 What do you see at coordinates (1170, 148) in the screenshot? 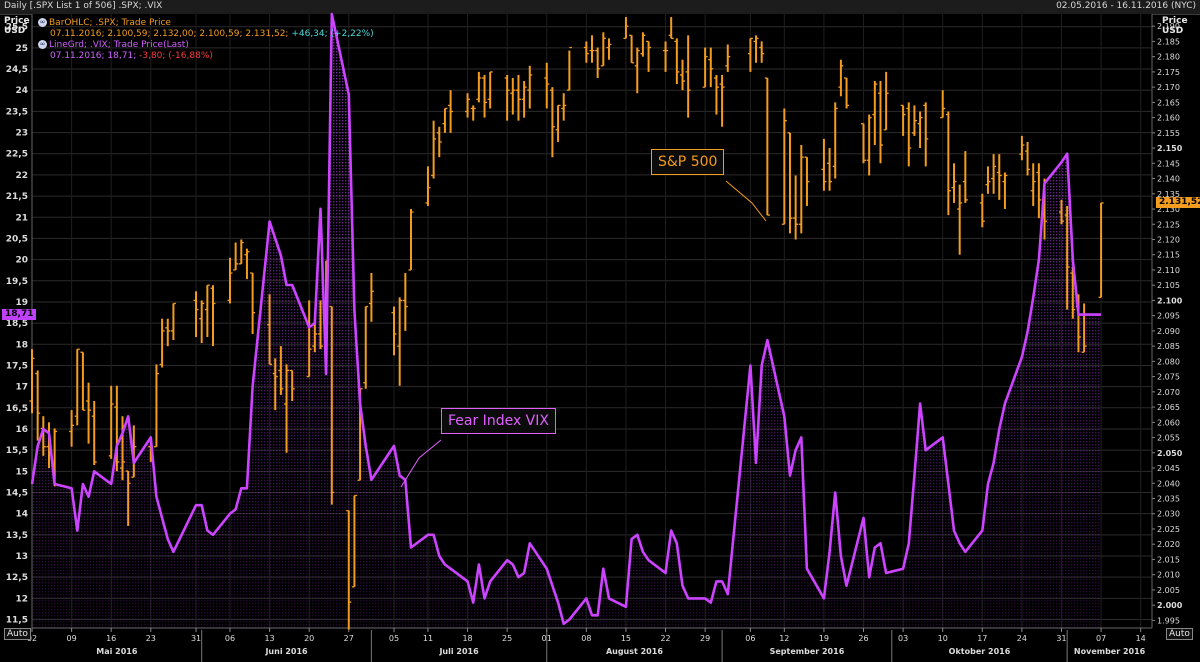
I see `right-tick-label: 2.150` at bounding box center [1170, 148].